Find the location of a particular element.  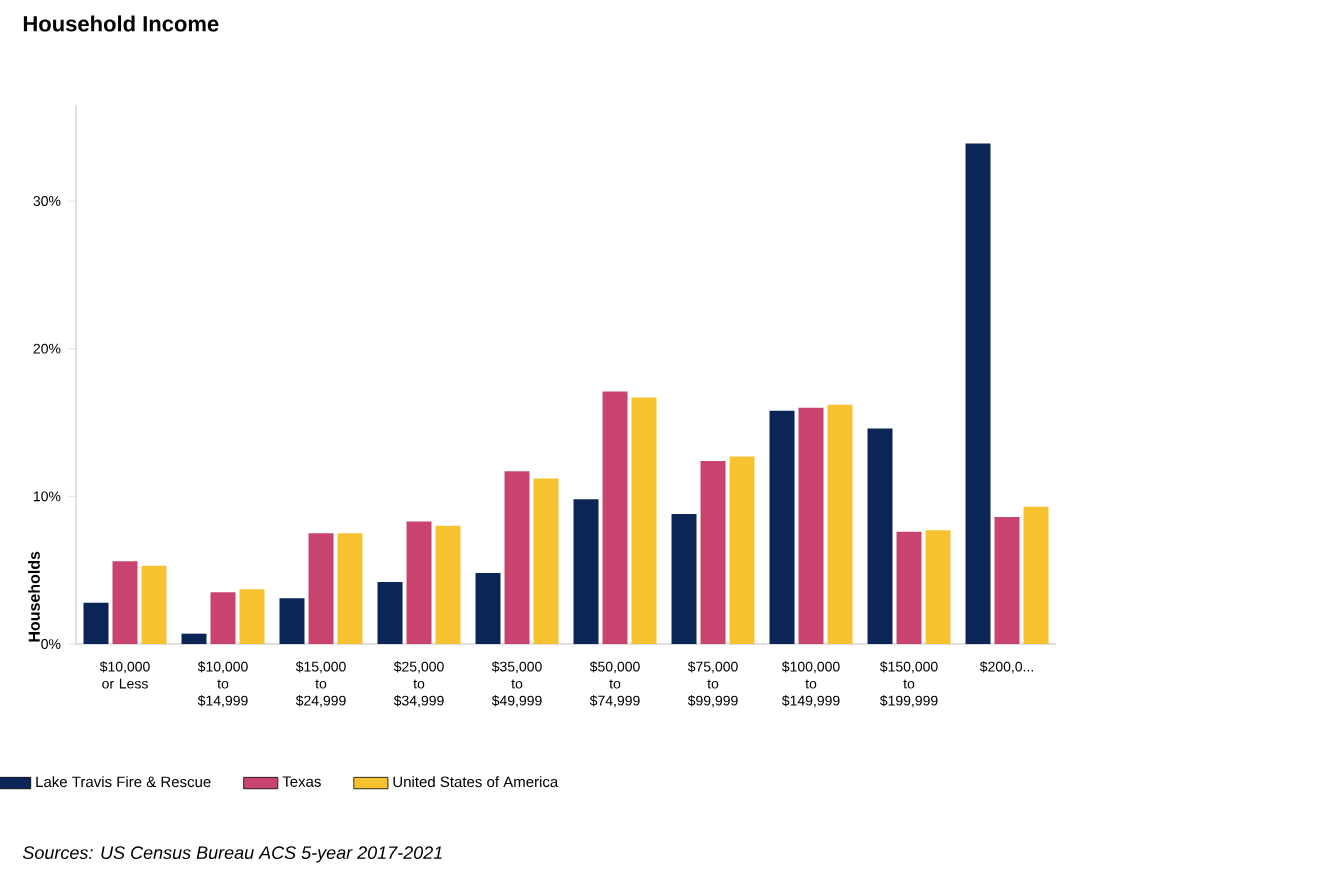

x-tick-label: $50,000 to $74,999 is located at coordinates (614, 684).